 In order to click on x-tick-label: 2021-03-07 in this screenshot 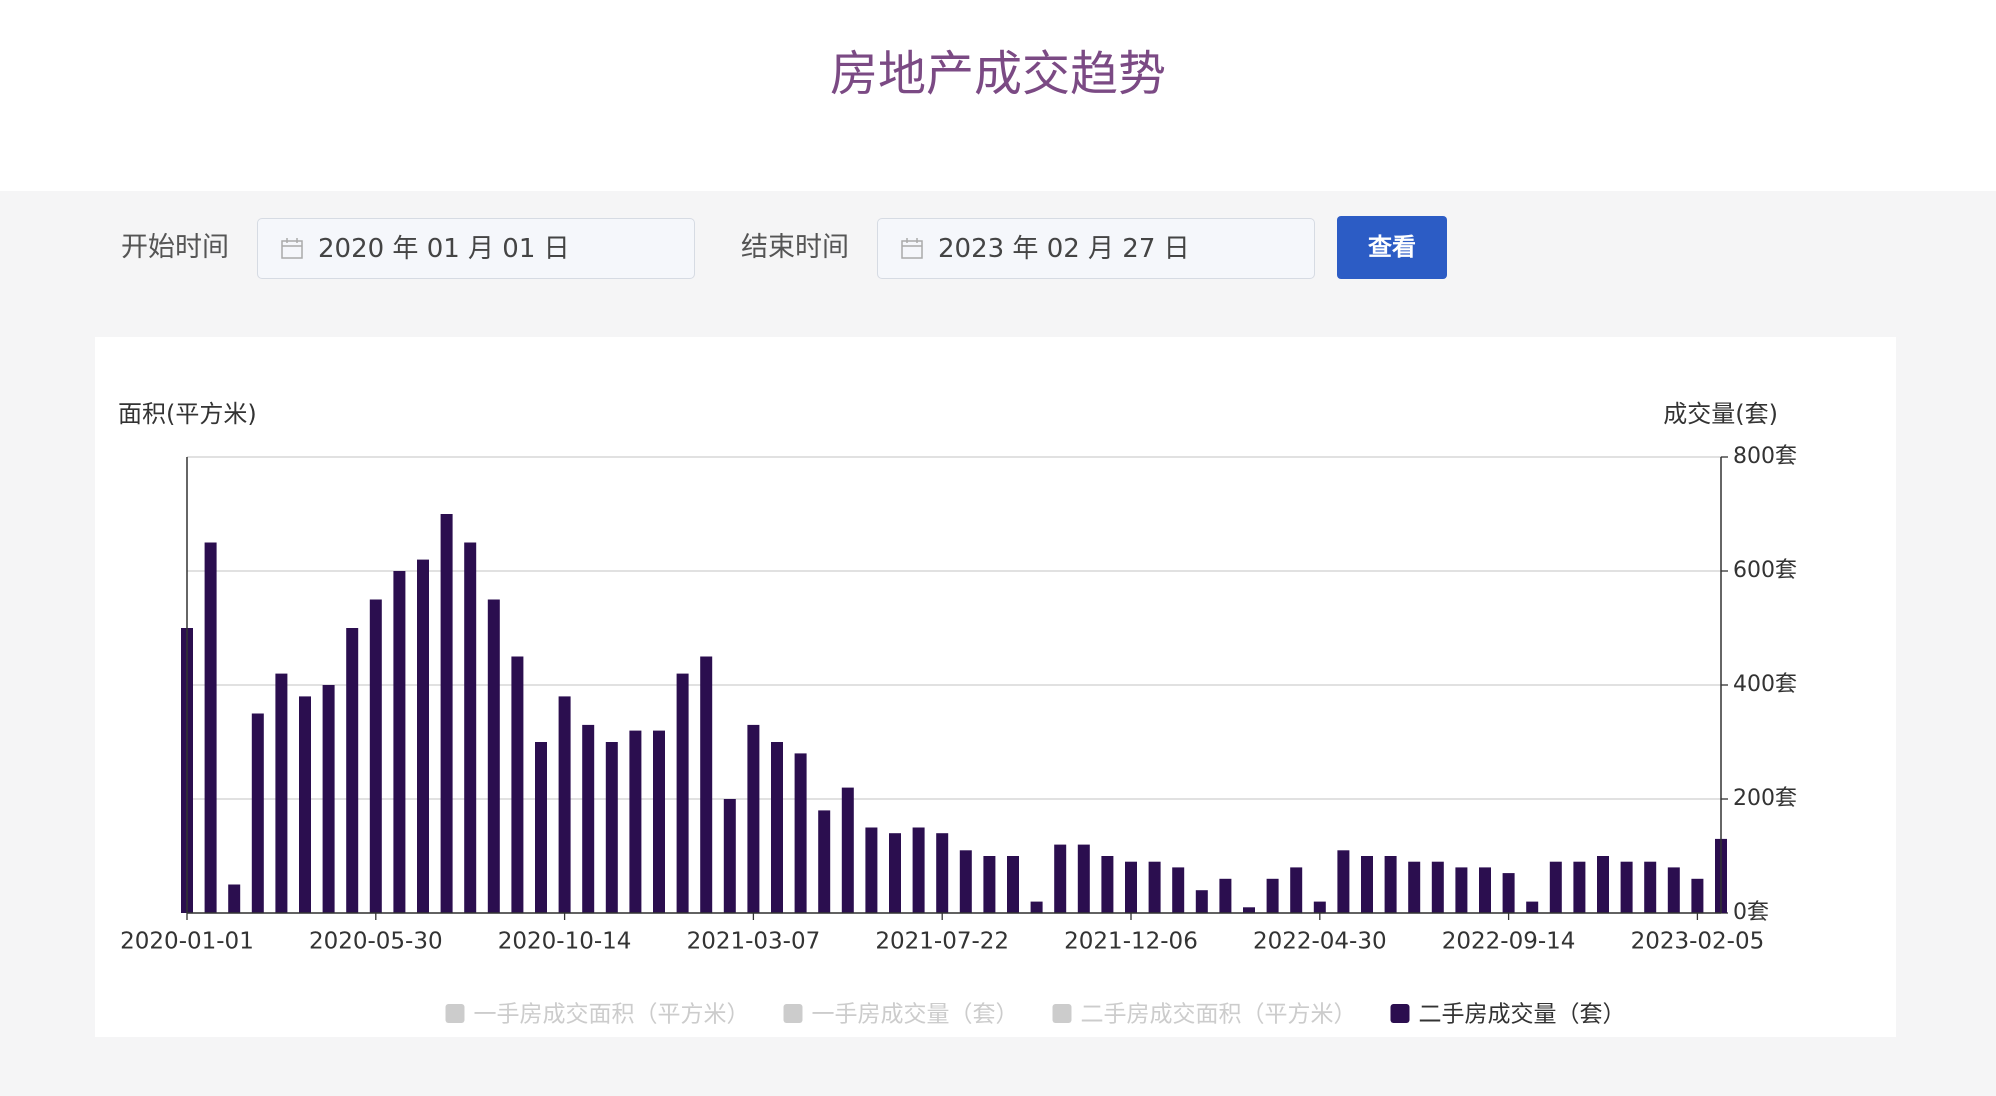, I will do `click(754, 942)`.